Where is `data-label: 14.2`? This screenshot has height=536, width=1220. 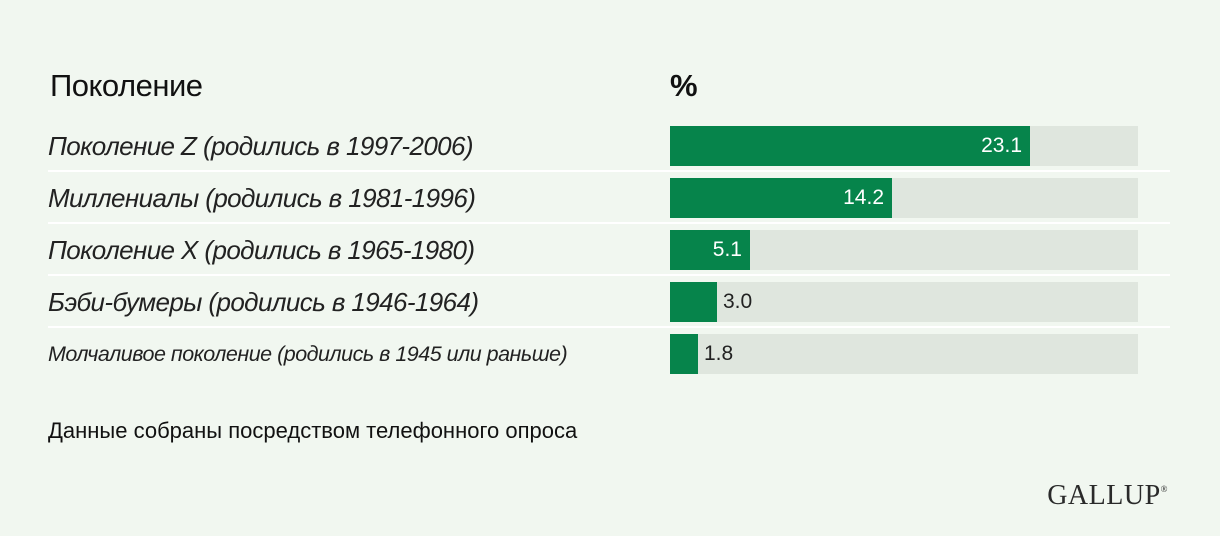
data-label: 14.2 is located at coordinates (863, 197).